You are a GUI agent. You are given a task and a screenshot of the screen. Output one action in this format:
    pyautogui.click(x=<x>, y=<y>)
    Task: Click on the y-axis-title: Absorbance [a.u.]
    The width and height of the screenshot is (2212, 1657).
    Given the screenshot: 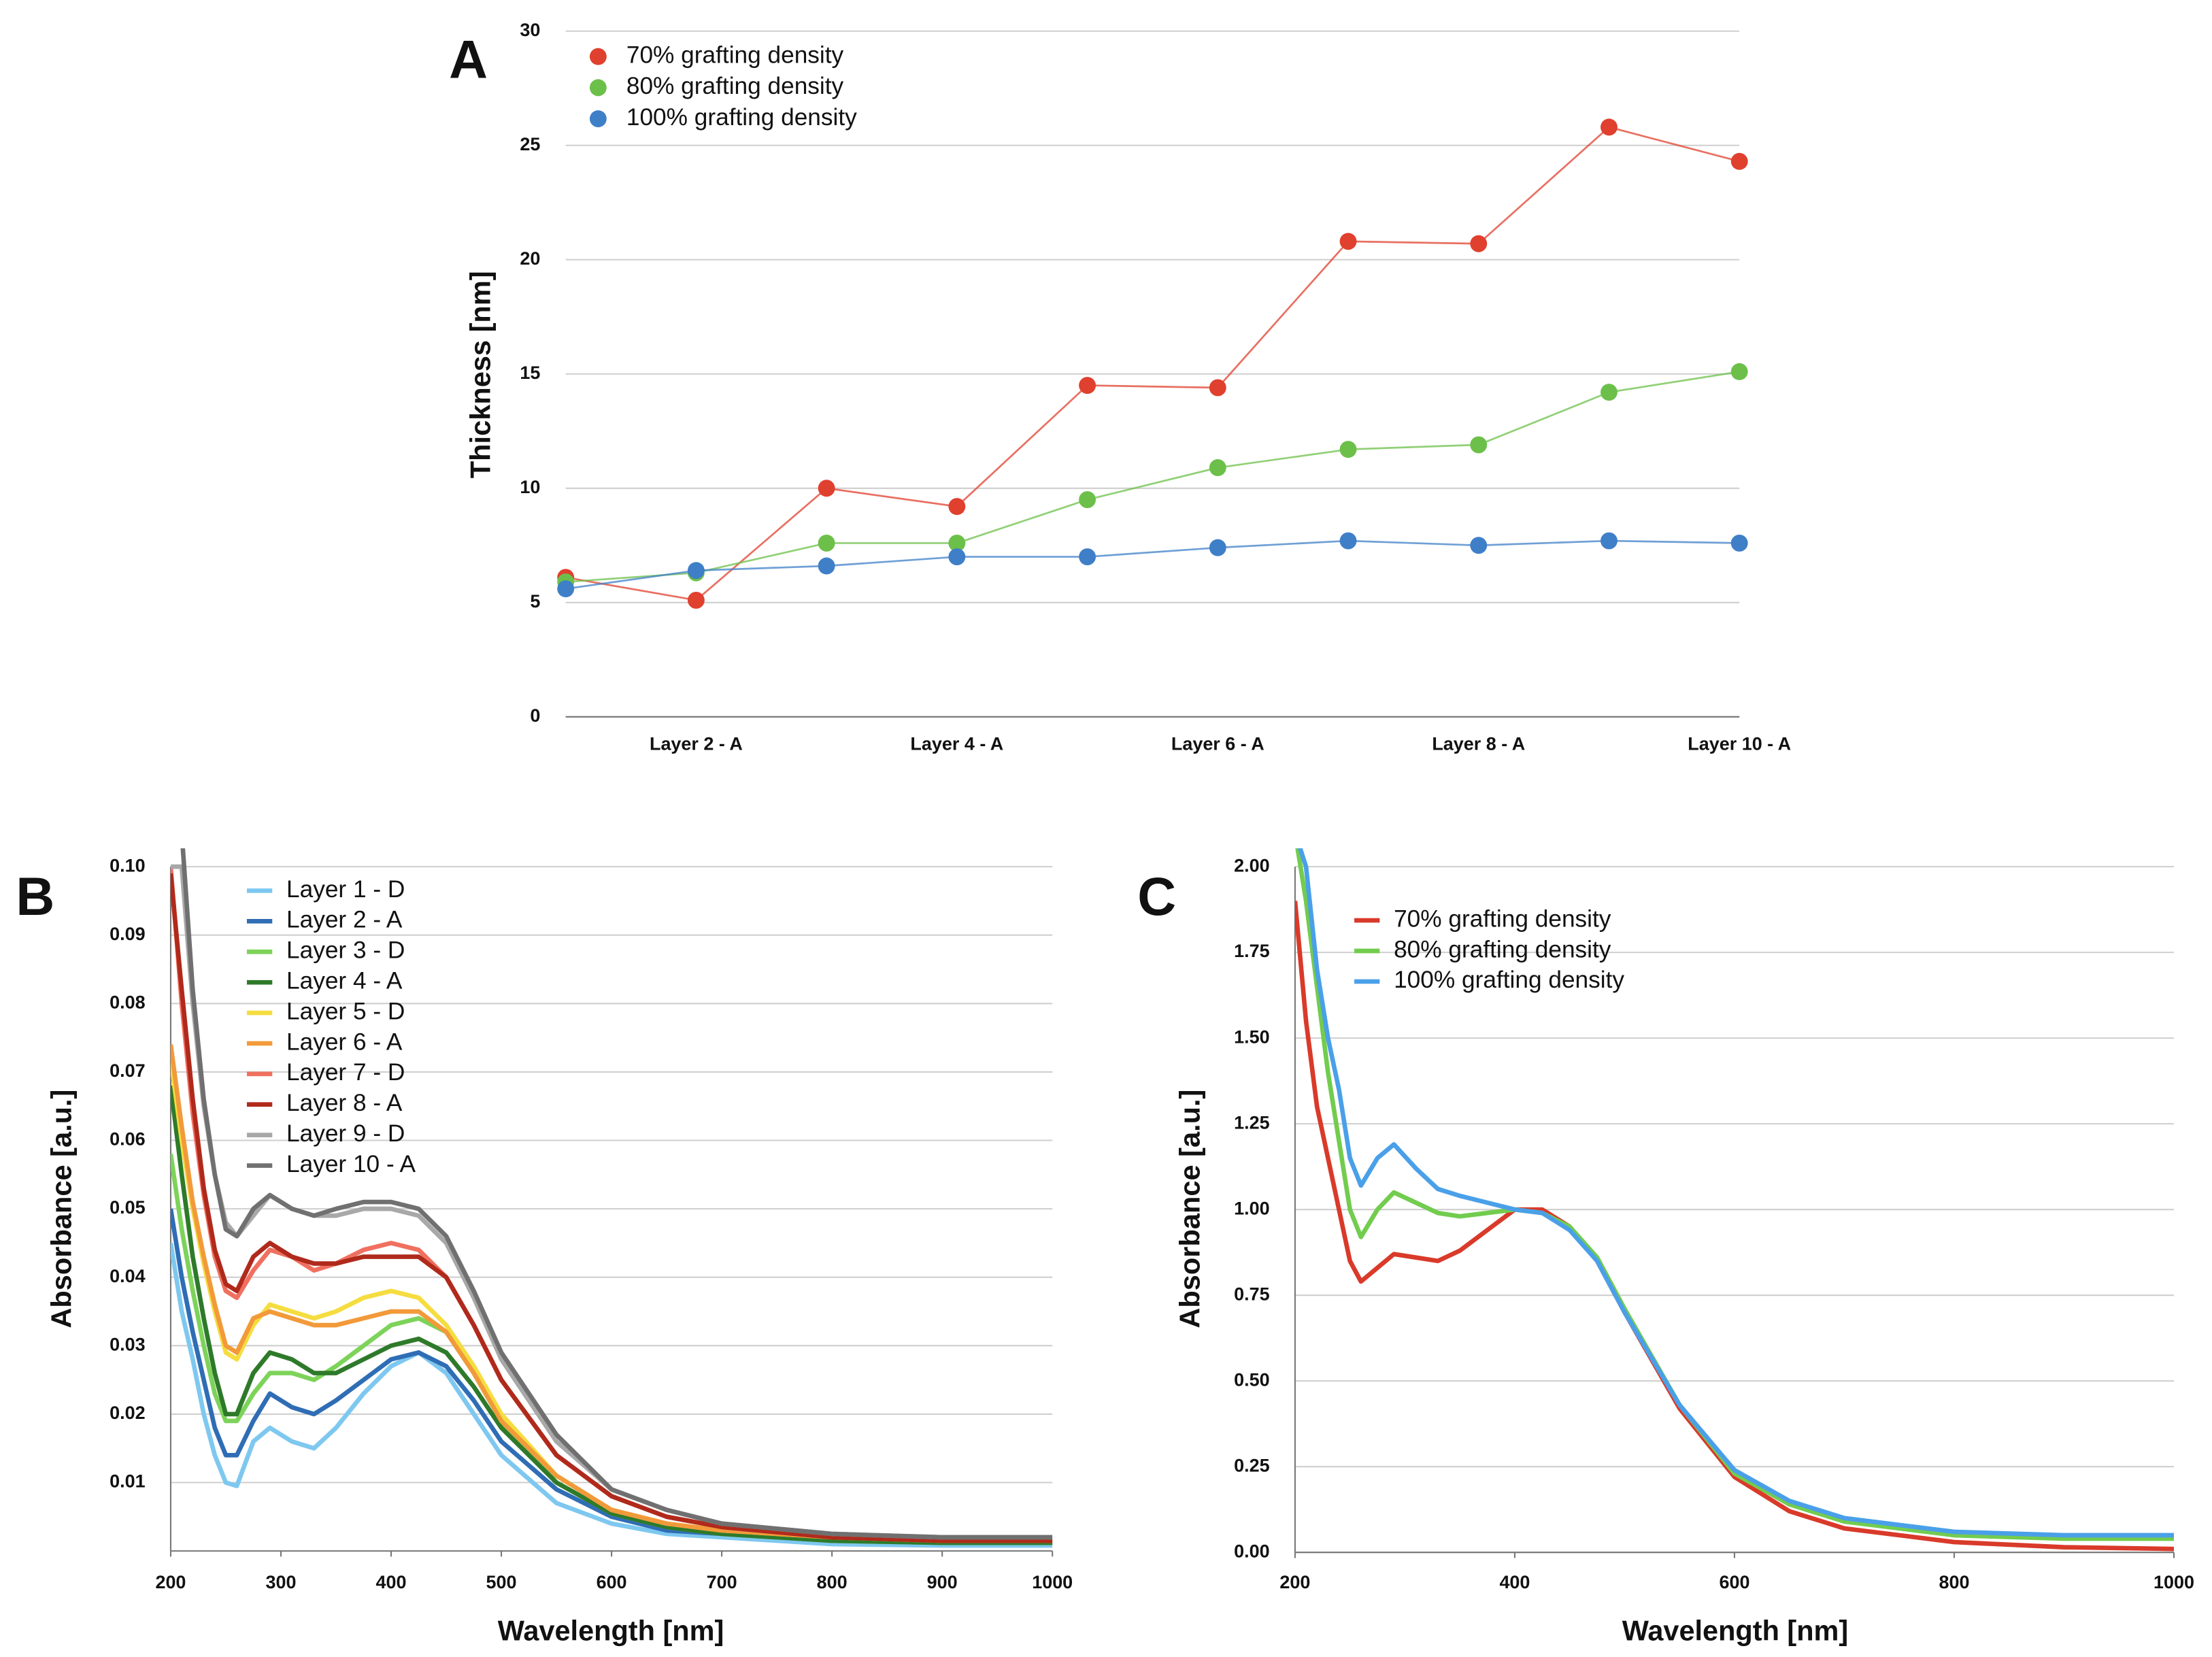 What is the action you would take?
    pyautogui.click(x=61, y=1209)
    